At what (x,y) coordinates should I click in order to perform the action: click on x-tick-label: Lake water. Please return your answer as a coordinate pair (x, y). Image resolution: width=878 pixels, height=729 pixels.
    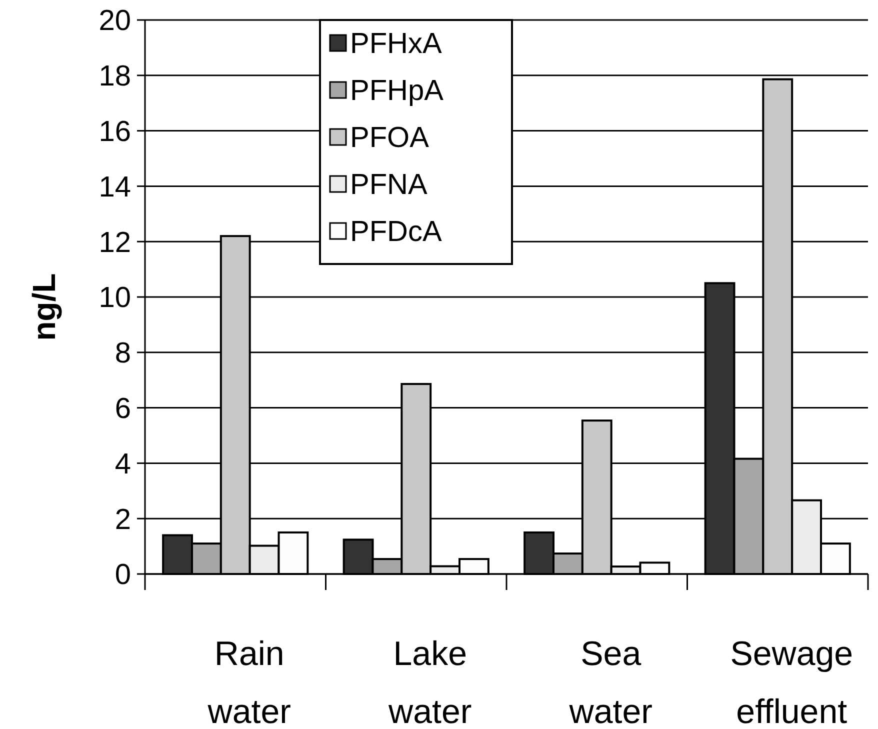
    Looking at the image, I should click on (430, 682).